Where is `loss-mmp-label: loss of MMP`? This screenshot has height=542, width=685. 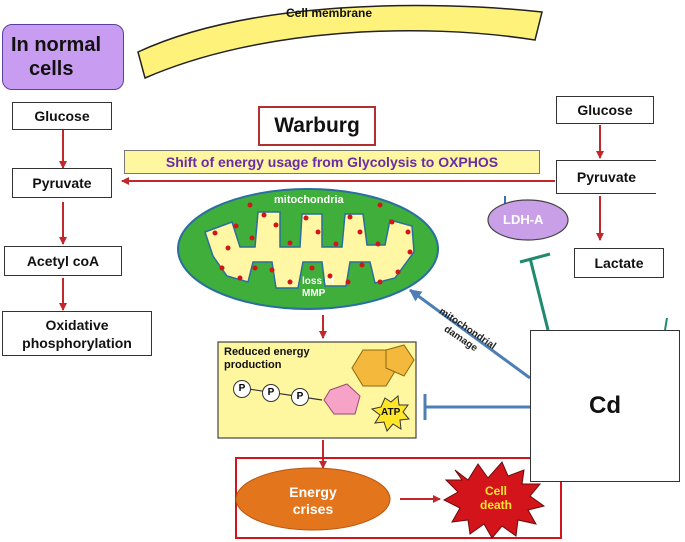 loss-mmp-label: loss of MMP is located at coordinates (318, 288).